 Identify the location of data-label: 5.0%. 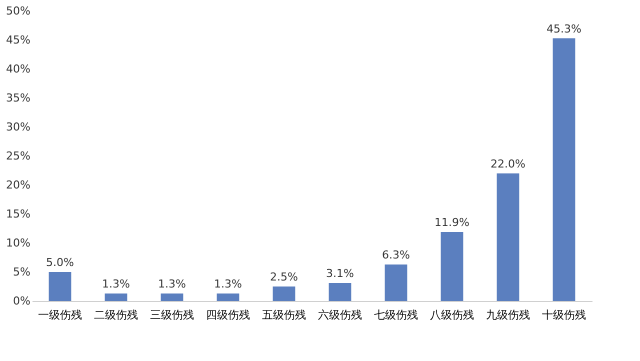
(60, 262).